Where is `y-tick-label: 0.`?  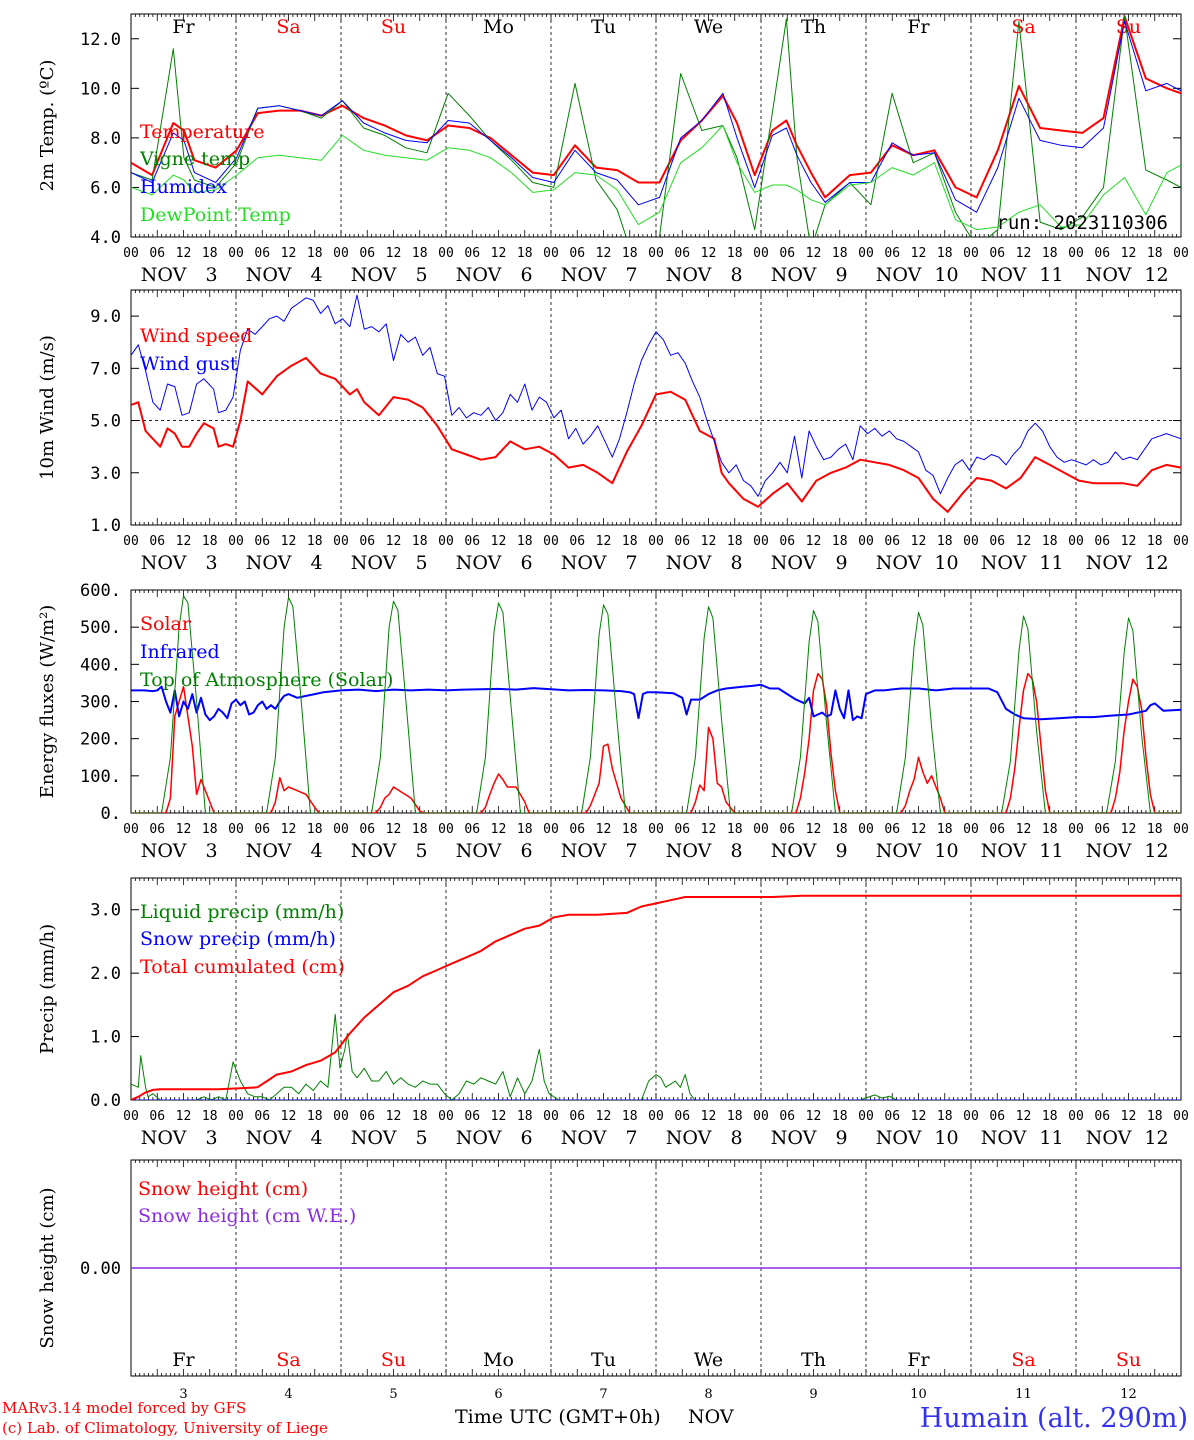
y-tick-label: 0. is located at coordinates (111, 814).